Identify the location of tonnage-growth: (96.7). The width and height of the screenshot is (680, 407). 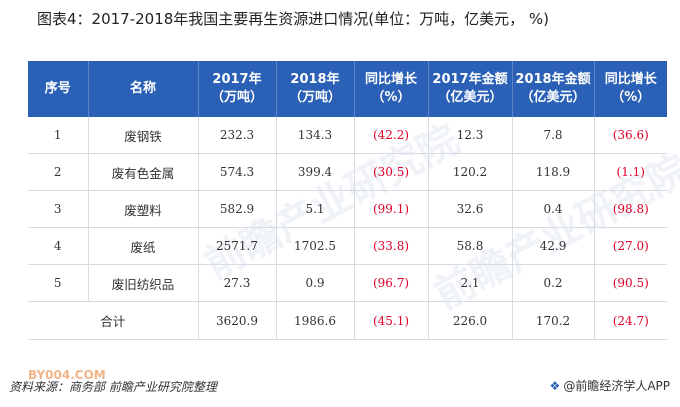
(391, 283).